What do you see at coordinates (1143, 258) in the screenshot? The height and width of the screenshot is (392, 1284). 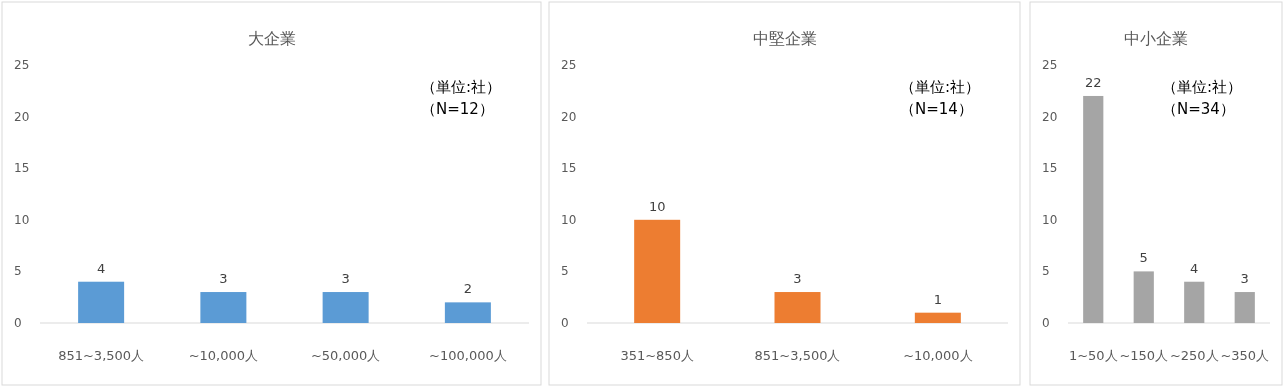 I see `data-label: 5` at bounding box center [1143, 258].